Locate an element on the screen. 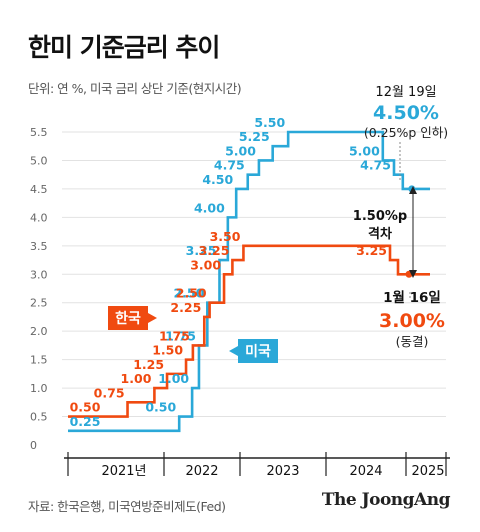  y-tick-label: 2.5 is located at coordinates (39, 303).